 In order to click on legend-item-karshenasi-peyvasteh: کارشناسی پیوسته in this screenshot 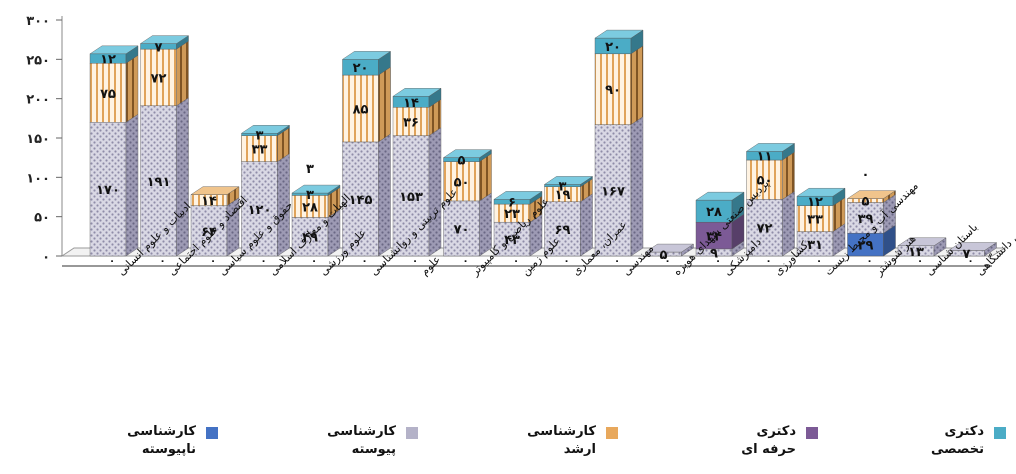, I will do `click(353, 448)`.